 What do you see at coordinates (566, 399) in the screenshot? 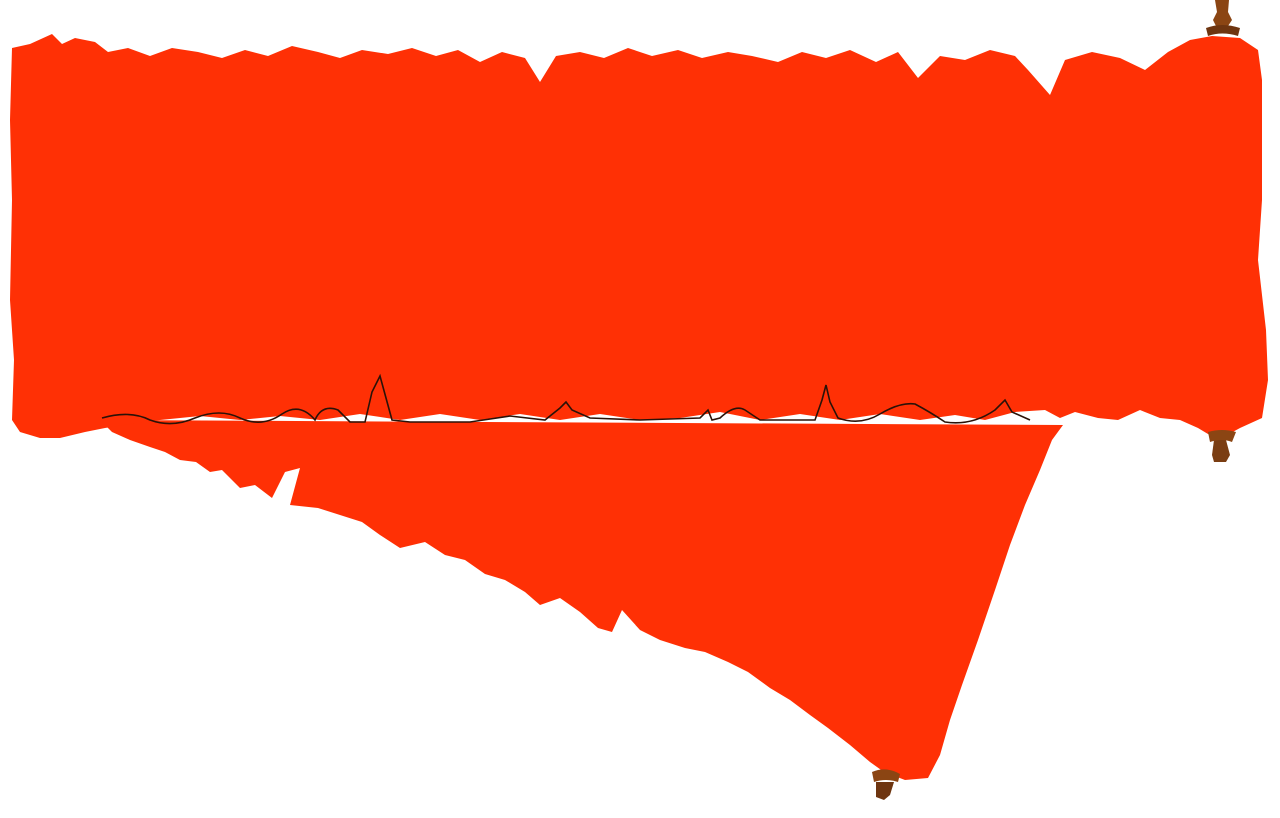
I see `scroll-fold-line` at bounding box center [566, 399].